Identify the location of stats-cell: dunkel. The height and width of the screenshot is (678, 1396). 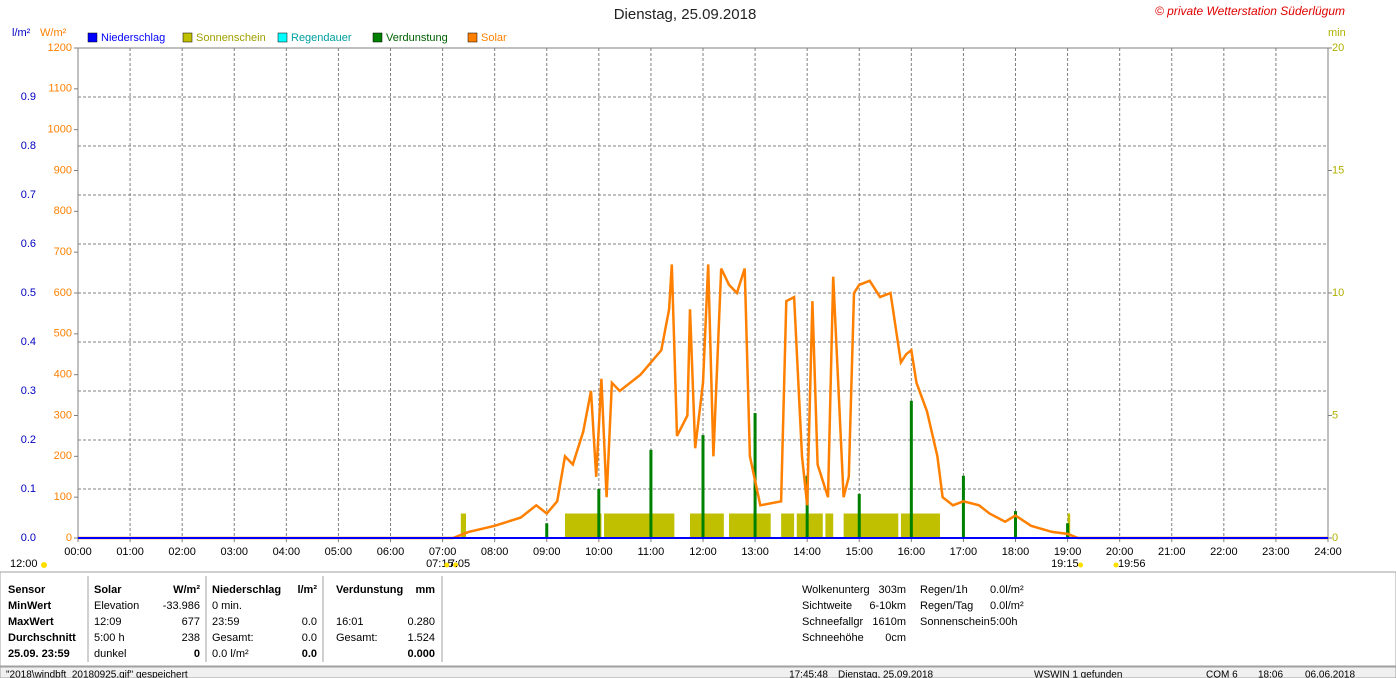
(110, 654).